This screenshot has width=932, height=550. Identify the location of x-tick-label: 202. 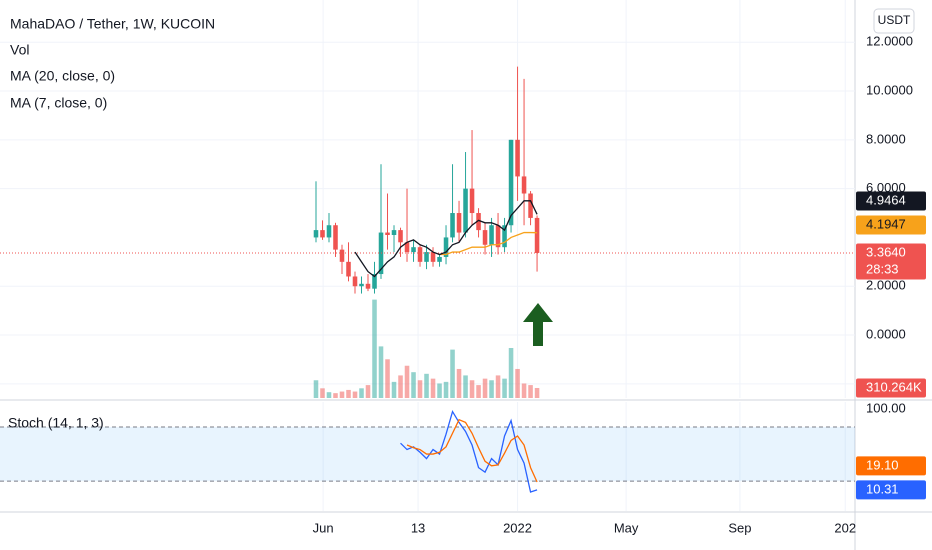
(845, 527).